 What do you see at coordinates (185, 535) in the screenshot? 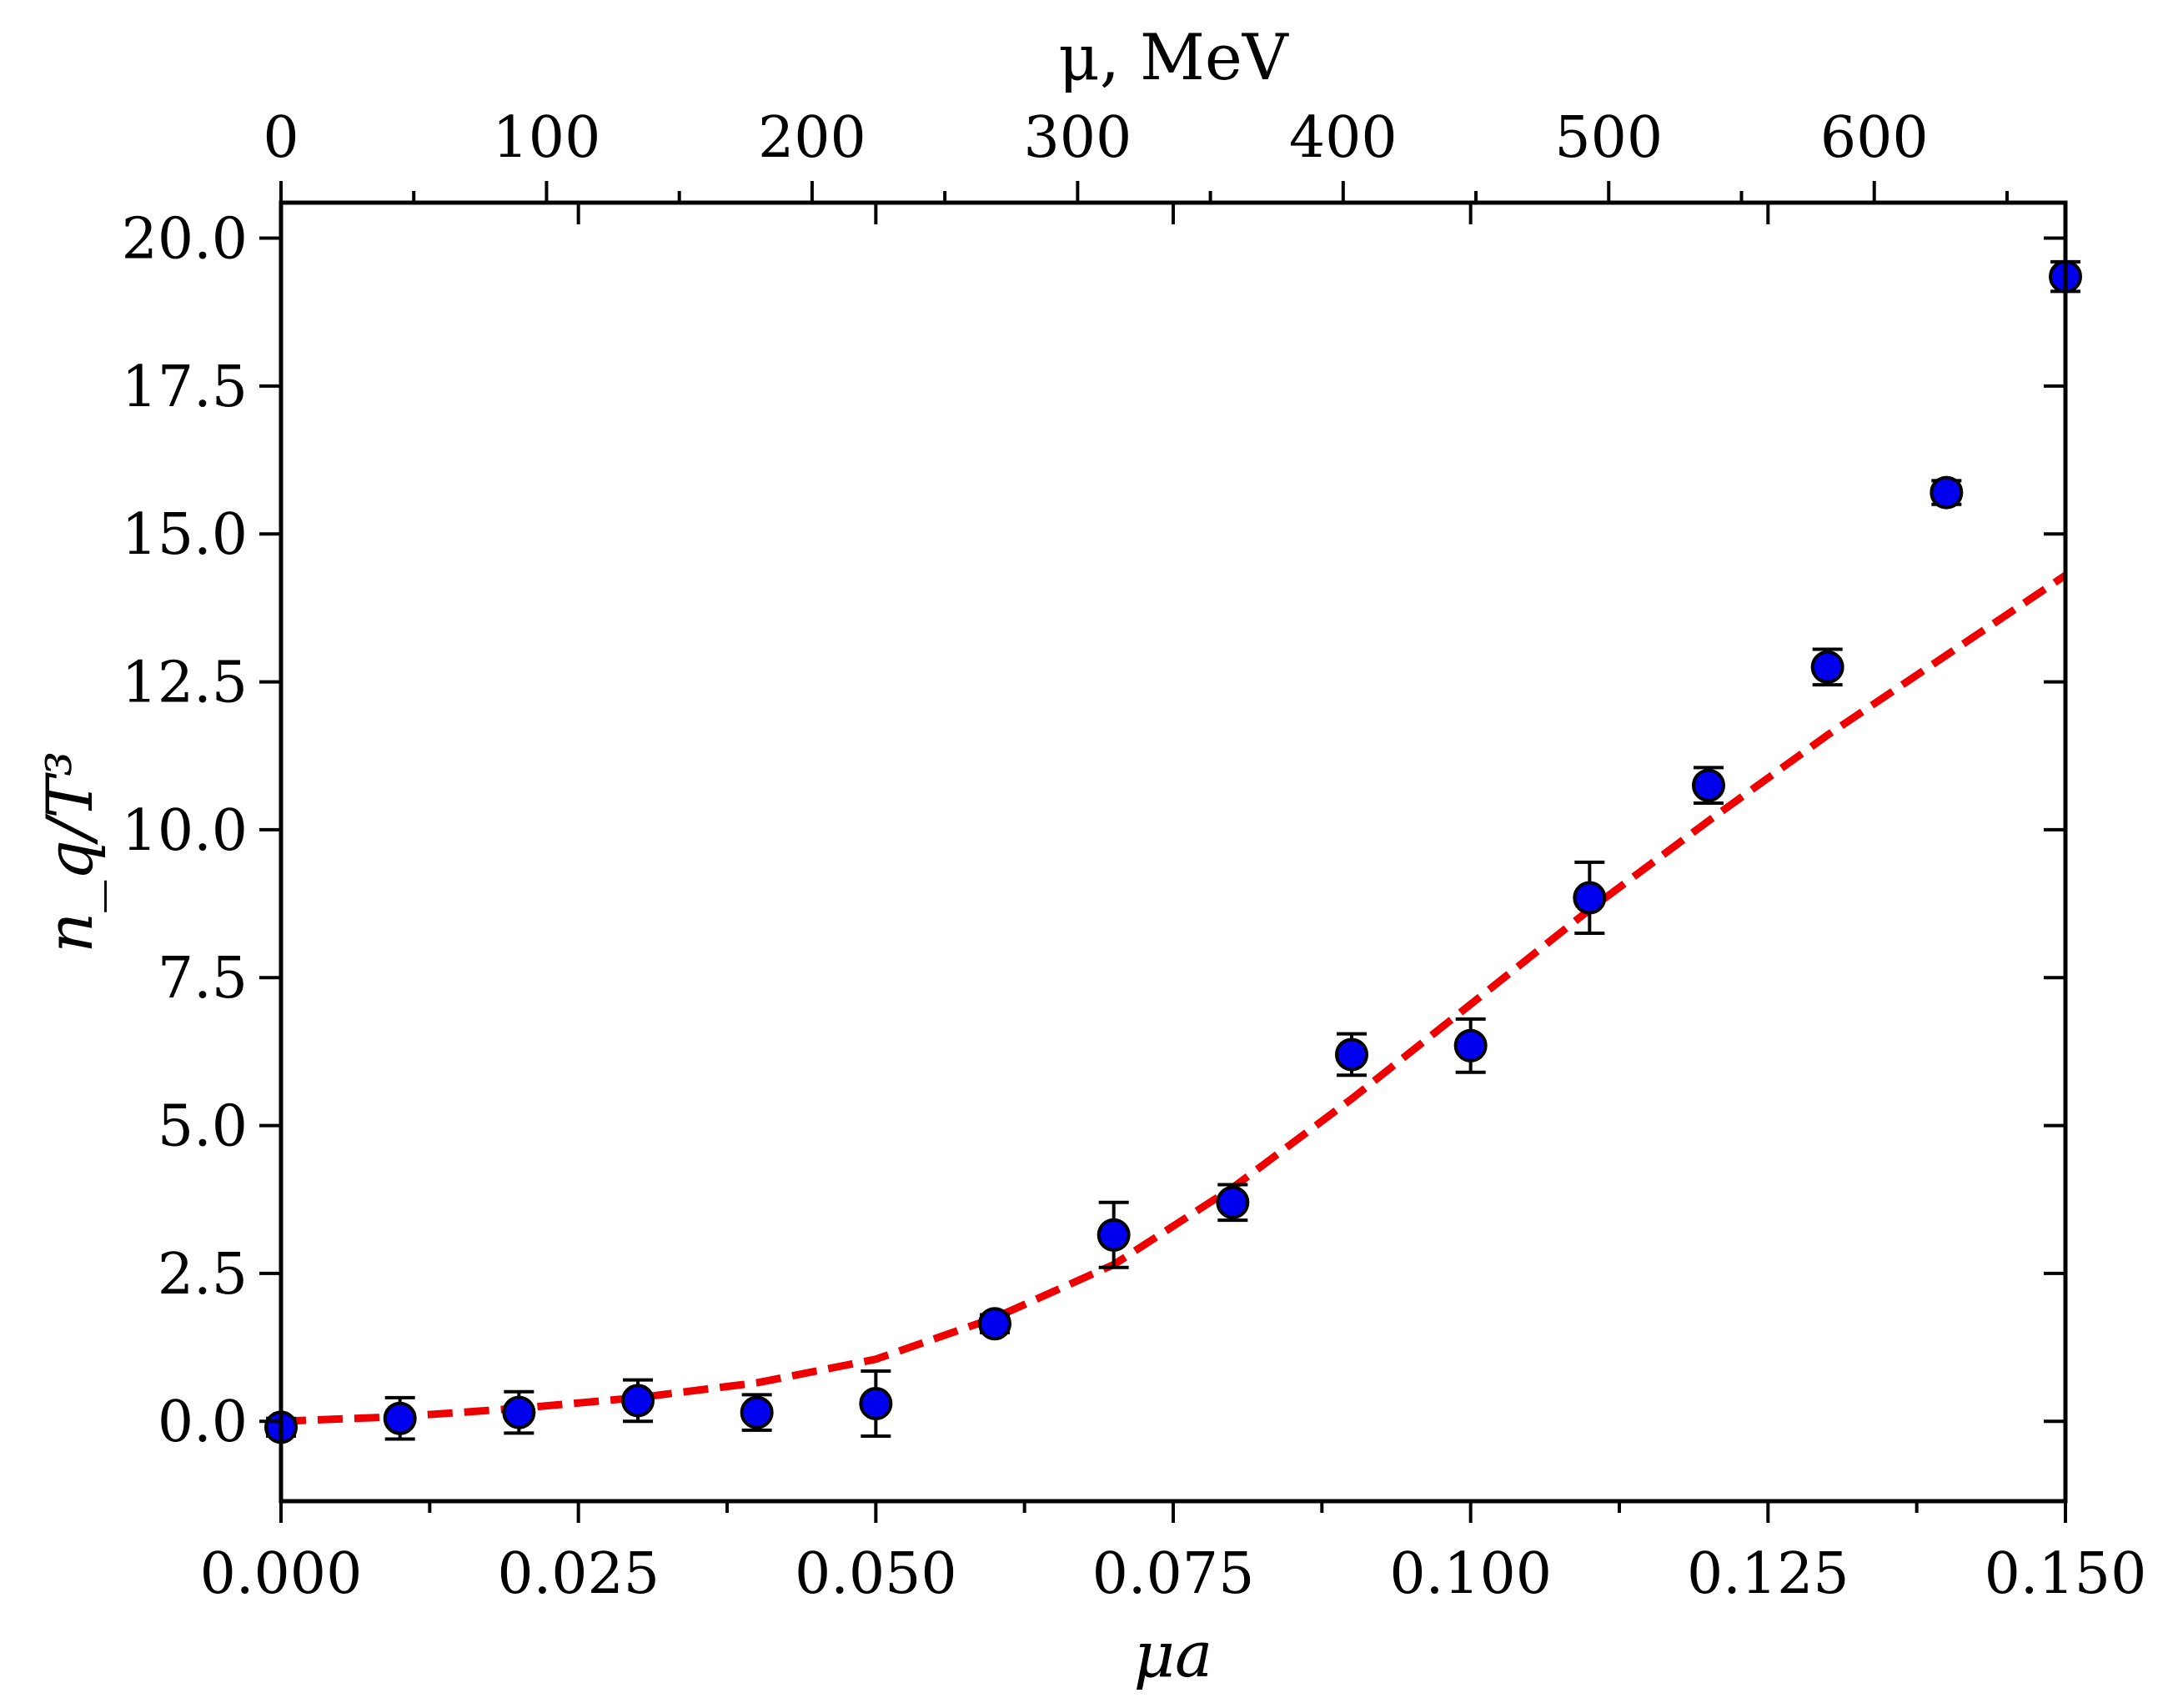
I see `y-tick-label: 15.0` at bounding box center [185, 535].